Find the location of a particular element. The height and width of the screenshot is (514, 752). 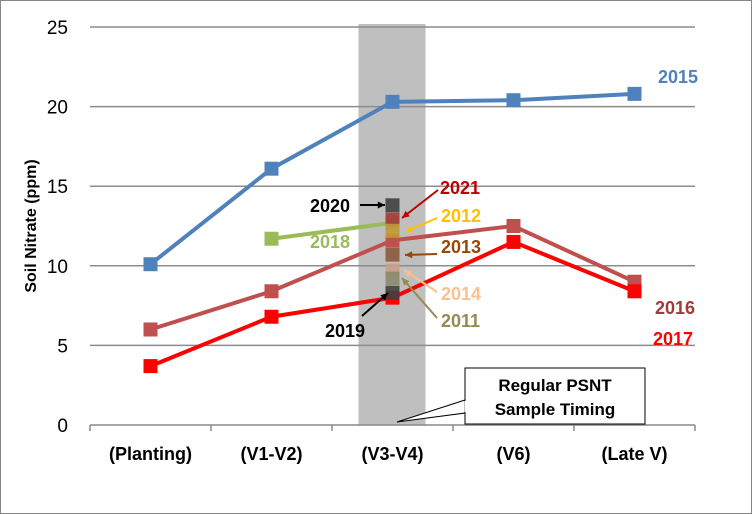

data-point-2011 is located at coordinates (392, 278).